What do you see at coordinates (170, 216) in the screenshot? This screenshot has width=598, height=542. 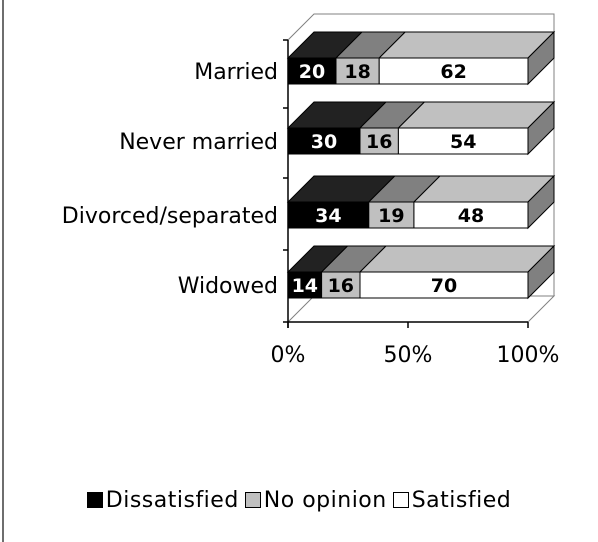 I see `category-label: Divorced/separated` at bounding box center [170, 216].